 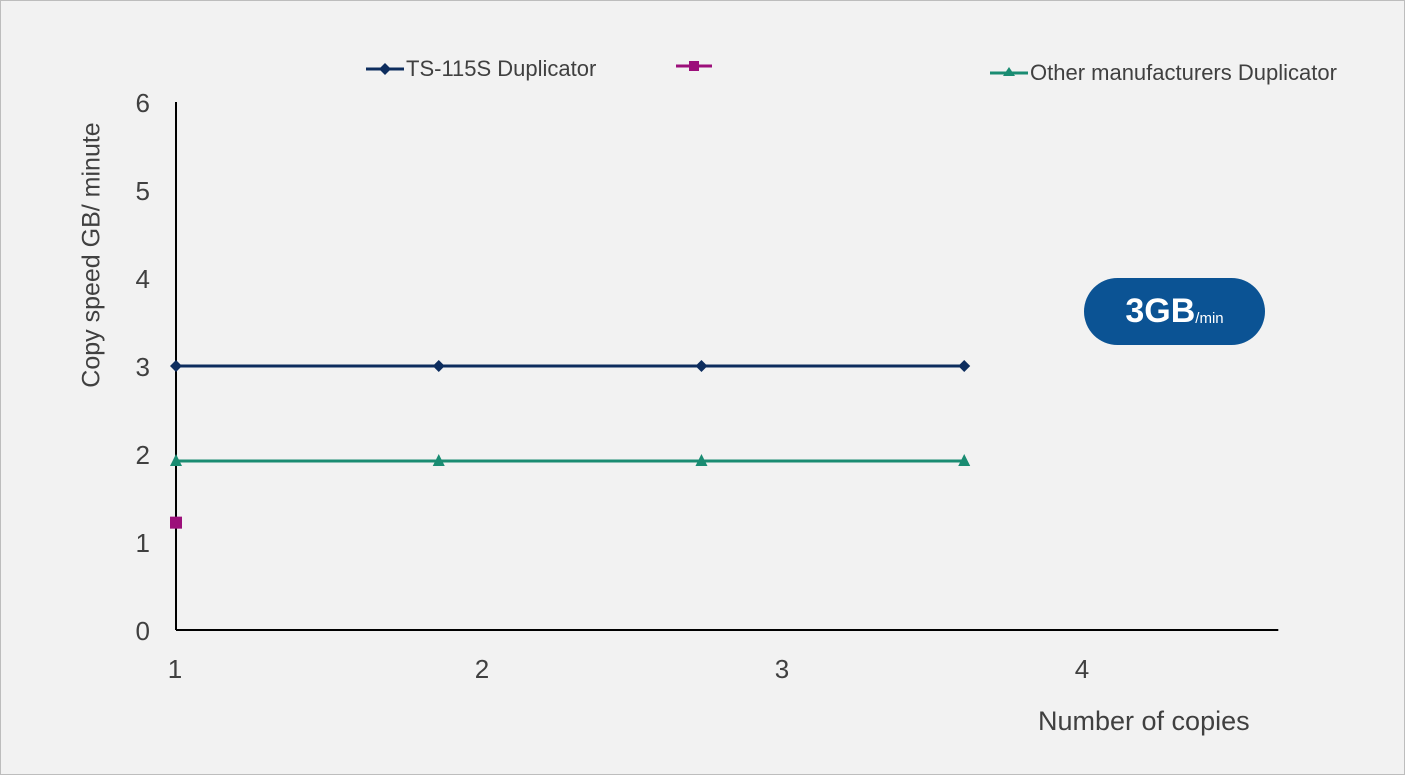 What do you see at coordinates (1183, 72) in the screenshot?
I see `legend-label: Other manufacturers Duplicator` at bounding box center [1183, 72].